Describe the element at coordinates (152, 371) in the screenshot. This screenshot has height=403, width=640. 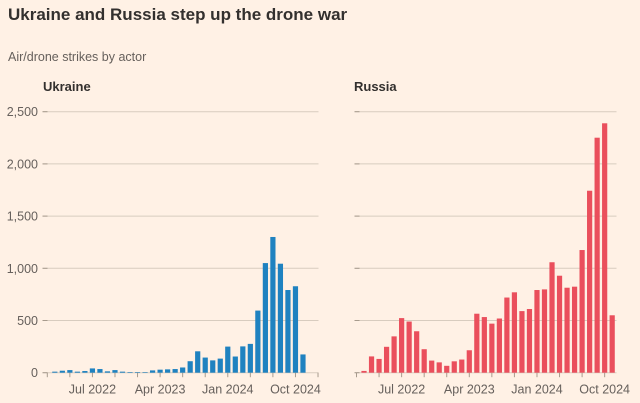
I see `bar-ukraine-mar-2023` at that location.